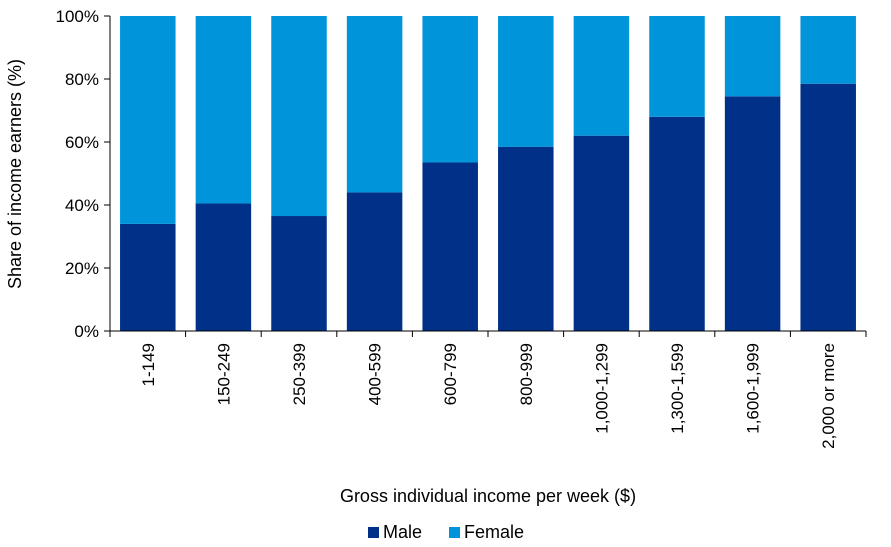  Describe the element at coordinates (82, 79) in the screenshot. I see `y-tick-label: 80%` at that location.